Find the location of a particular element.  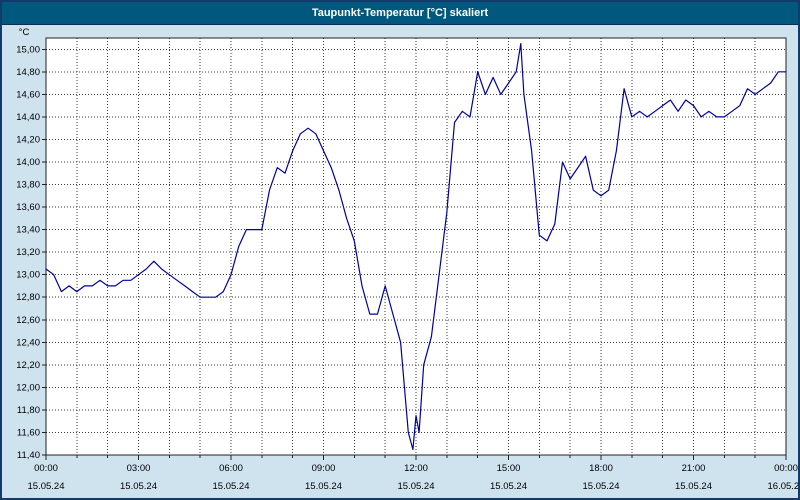

y-tick-label: 13,60 is located at coordinates (28, 207).